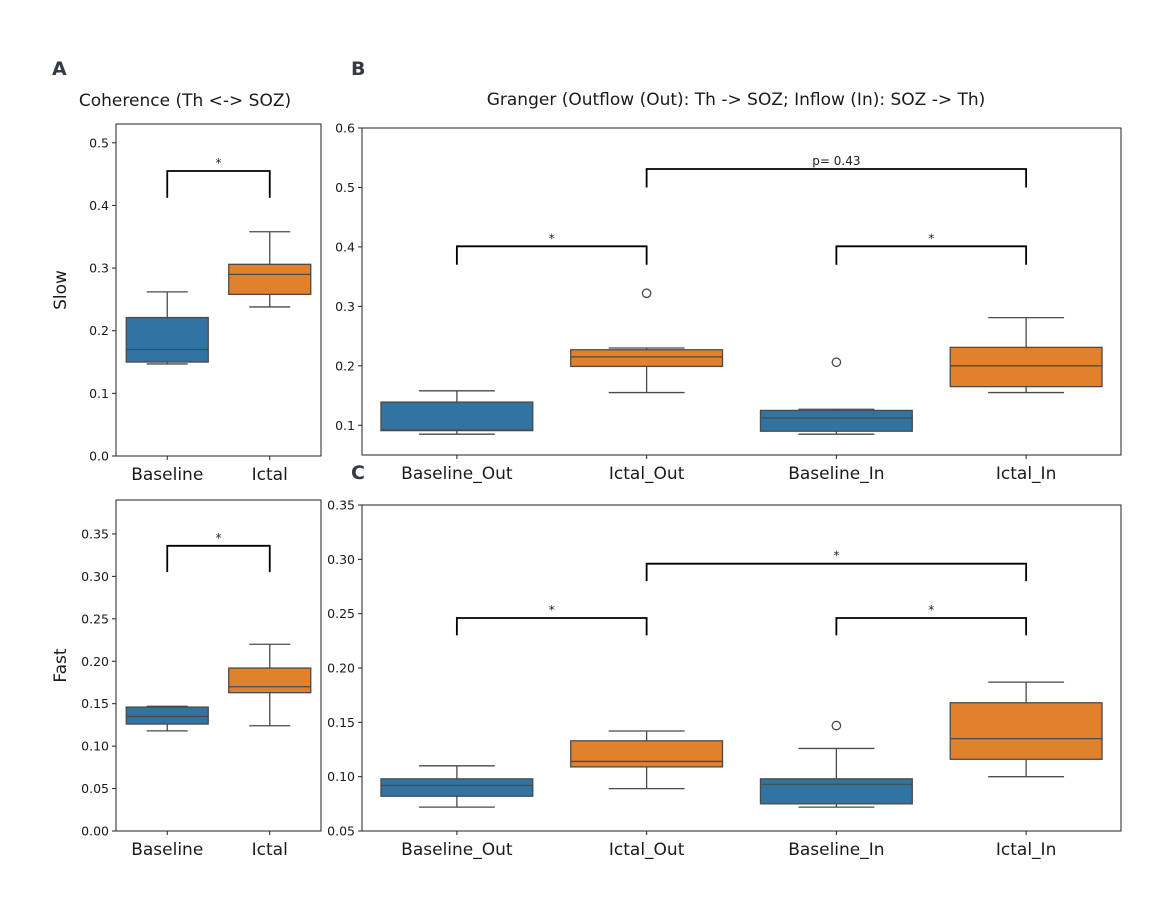  Describe the element at coordinates (358, 69) in the screenshot. I see `panel-letter-b: B` at that location.